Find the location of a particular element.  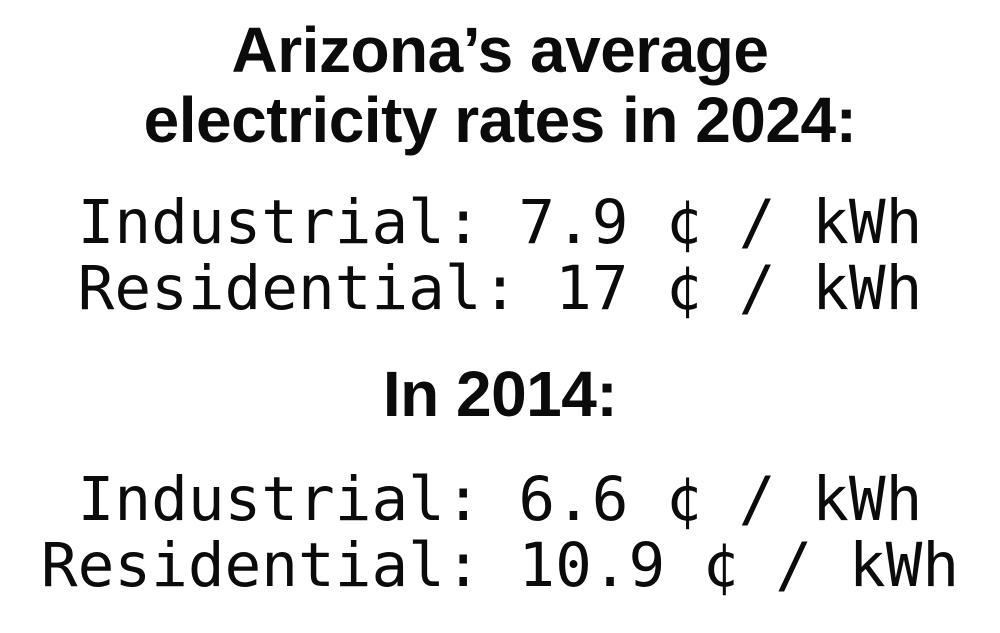

title-2014: In 2014: is located at coordinates (500, 394).